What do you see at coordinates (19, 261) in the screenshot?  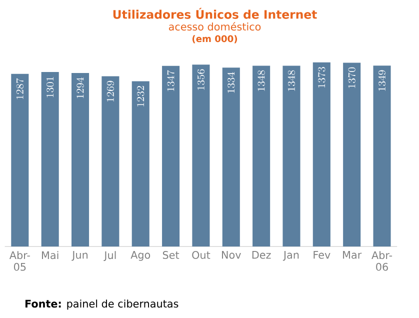 I see `x-tick-label: Abr-05` at bounding box center [19, 261].